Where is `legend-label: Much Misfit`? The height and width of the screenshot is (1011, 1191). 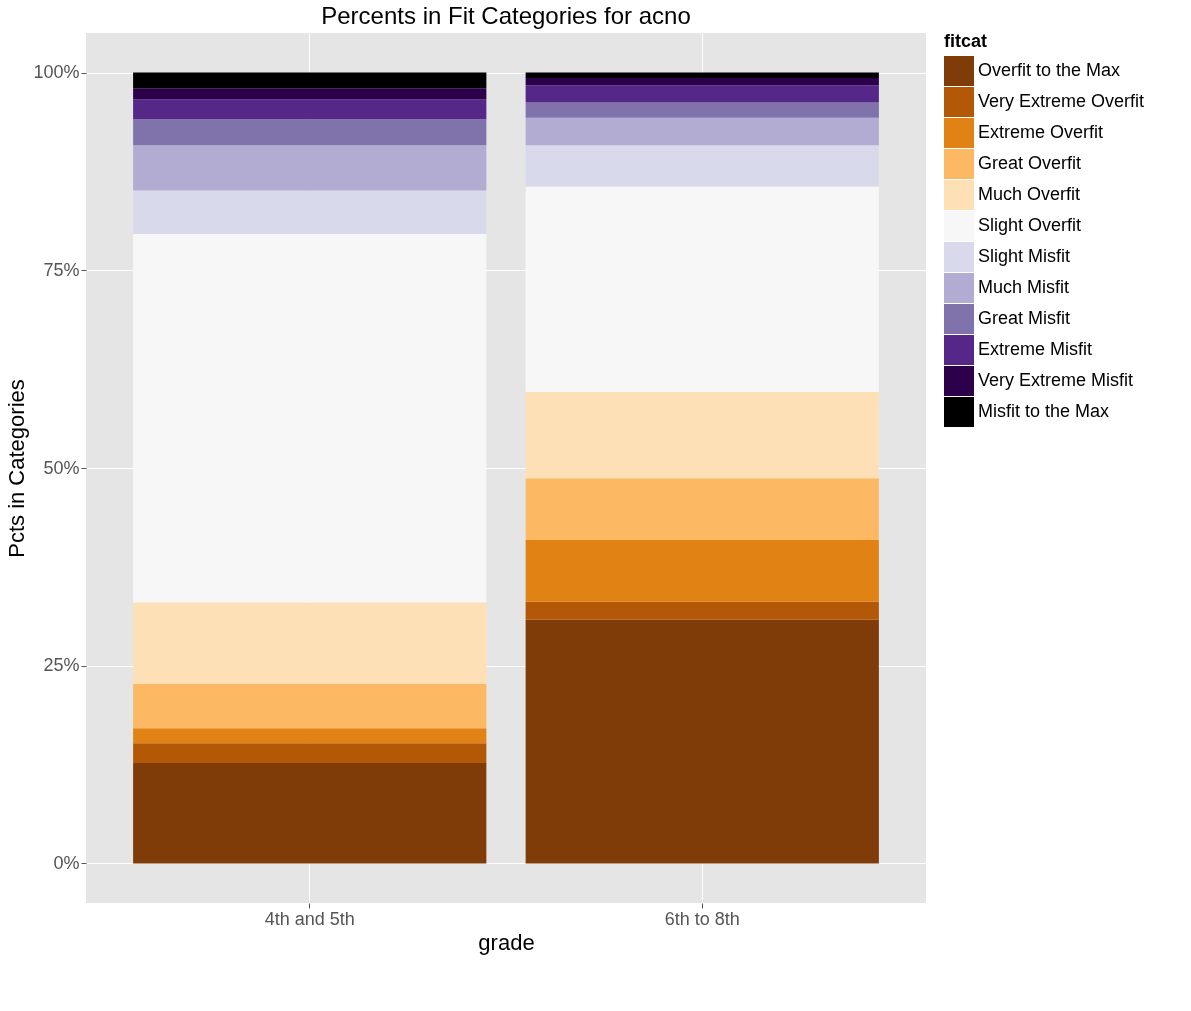 legend-label: Much Misfit is located at coordinates (1024, 287).